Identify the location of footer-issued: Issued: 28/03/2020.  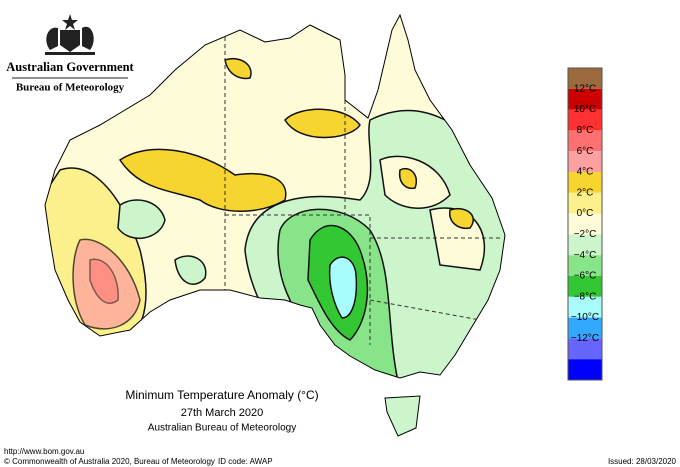
(642, 461).